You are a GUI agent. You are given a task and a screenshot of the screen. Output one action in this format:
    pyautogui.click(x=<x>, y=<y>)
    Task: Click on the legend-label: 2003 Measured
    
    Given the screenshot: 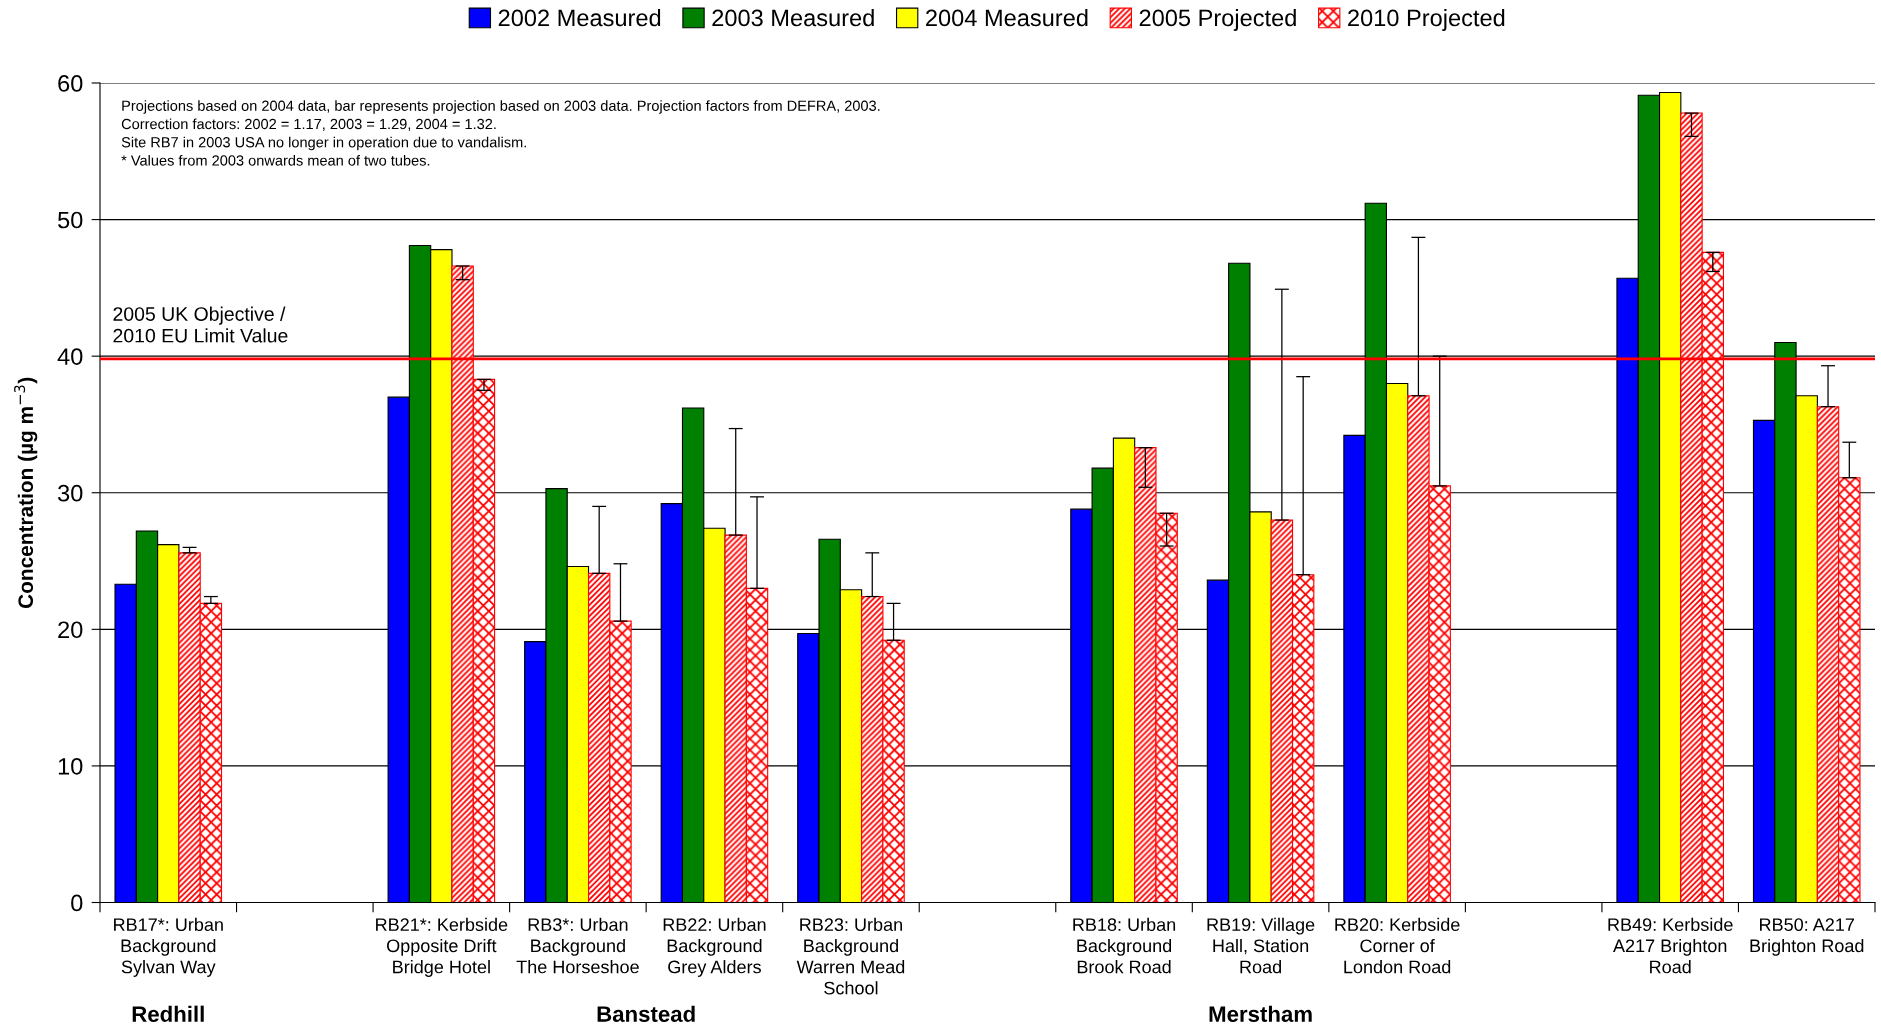 What is the action you would take?
    pyautogui.click(x=793, y=17)
    